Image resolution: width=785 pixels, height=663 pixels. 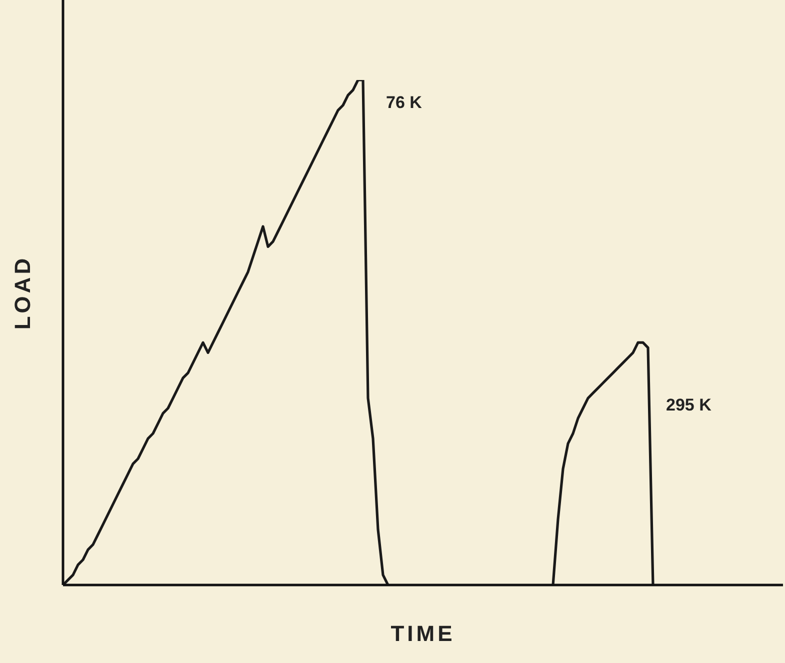 What do you see at coordinates (423, 633) in the screenshot?
I see `x-axis-title: TIME` at bounding box center [423, 633].